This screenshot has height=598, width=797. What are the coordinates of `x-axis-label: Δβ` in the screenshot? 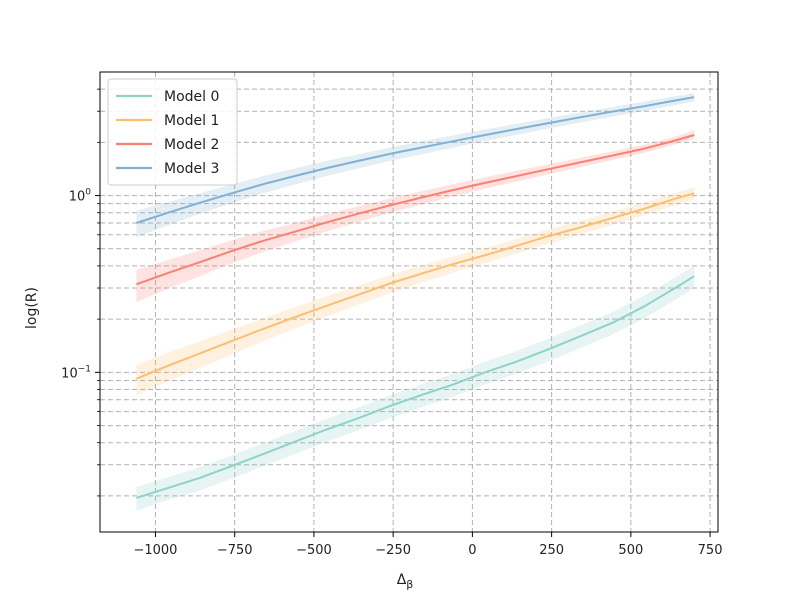 It's located at (405, 581).